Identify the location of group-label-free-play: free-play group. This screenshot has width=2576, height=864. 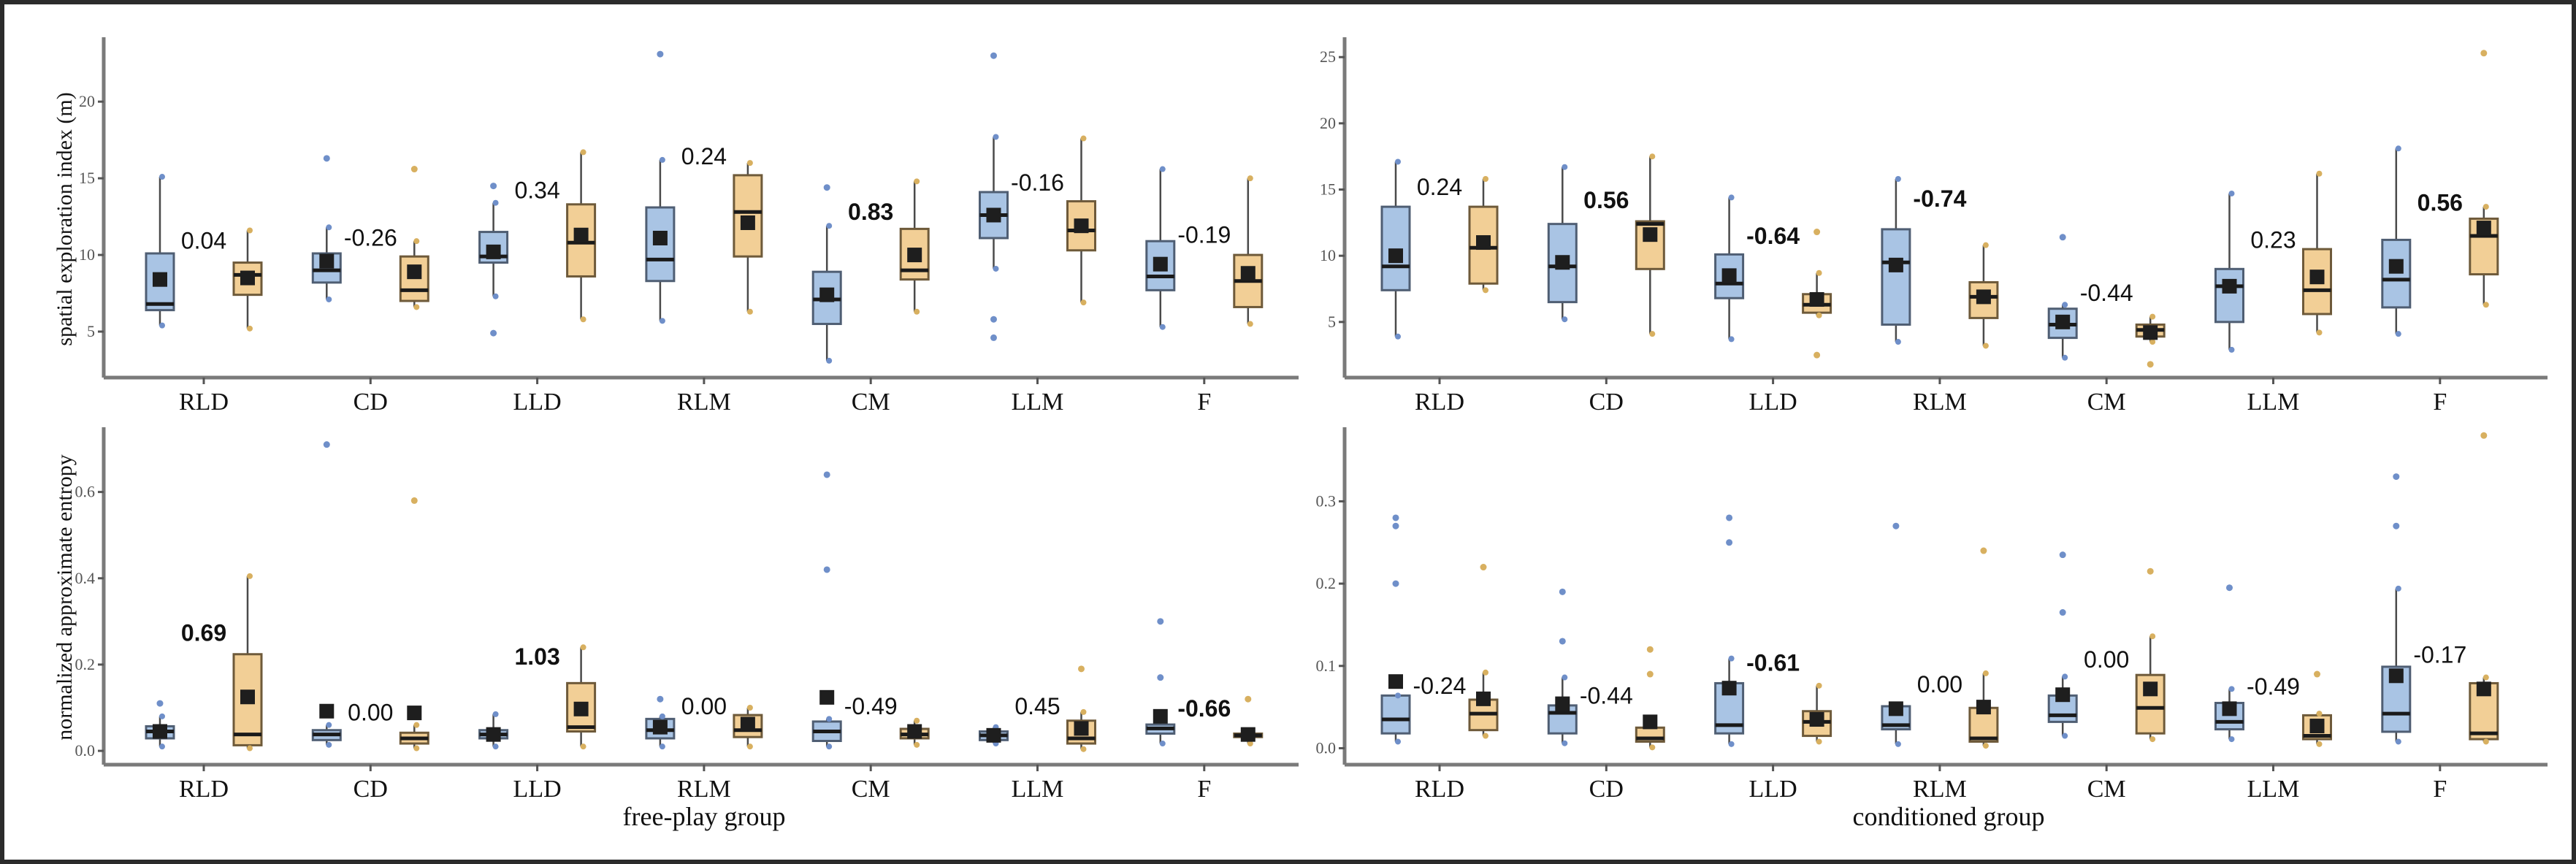
(704, 817).